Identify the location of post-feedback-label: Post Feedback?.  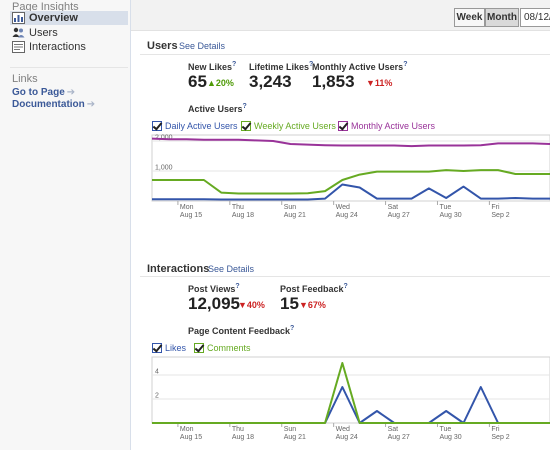
(314, 288).